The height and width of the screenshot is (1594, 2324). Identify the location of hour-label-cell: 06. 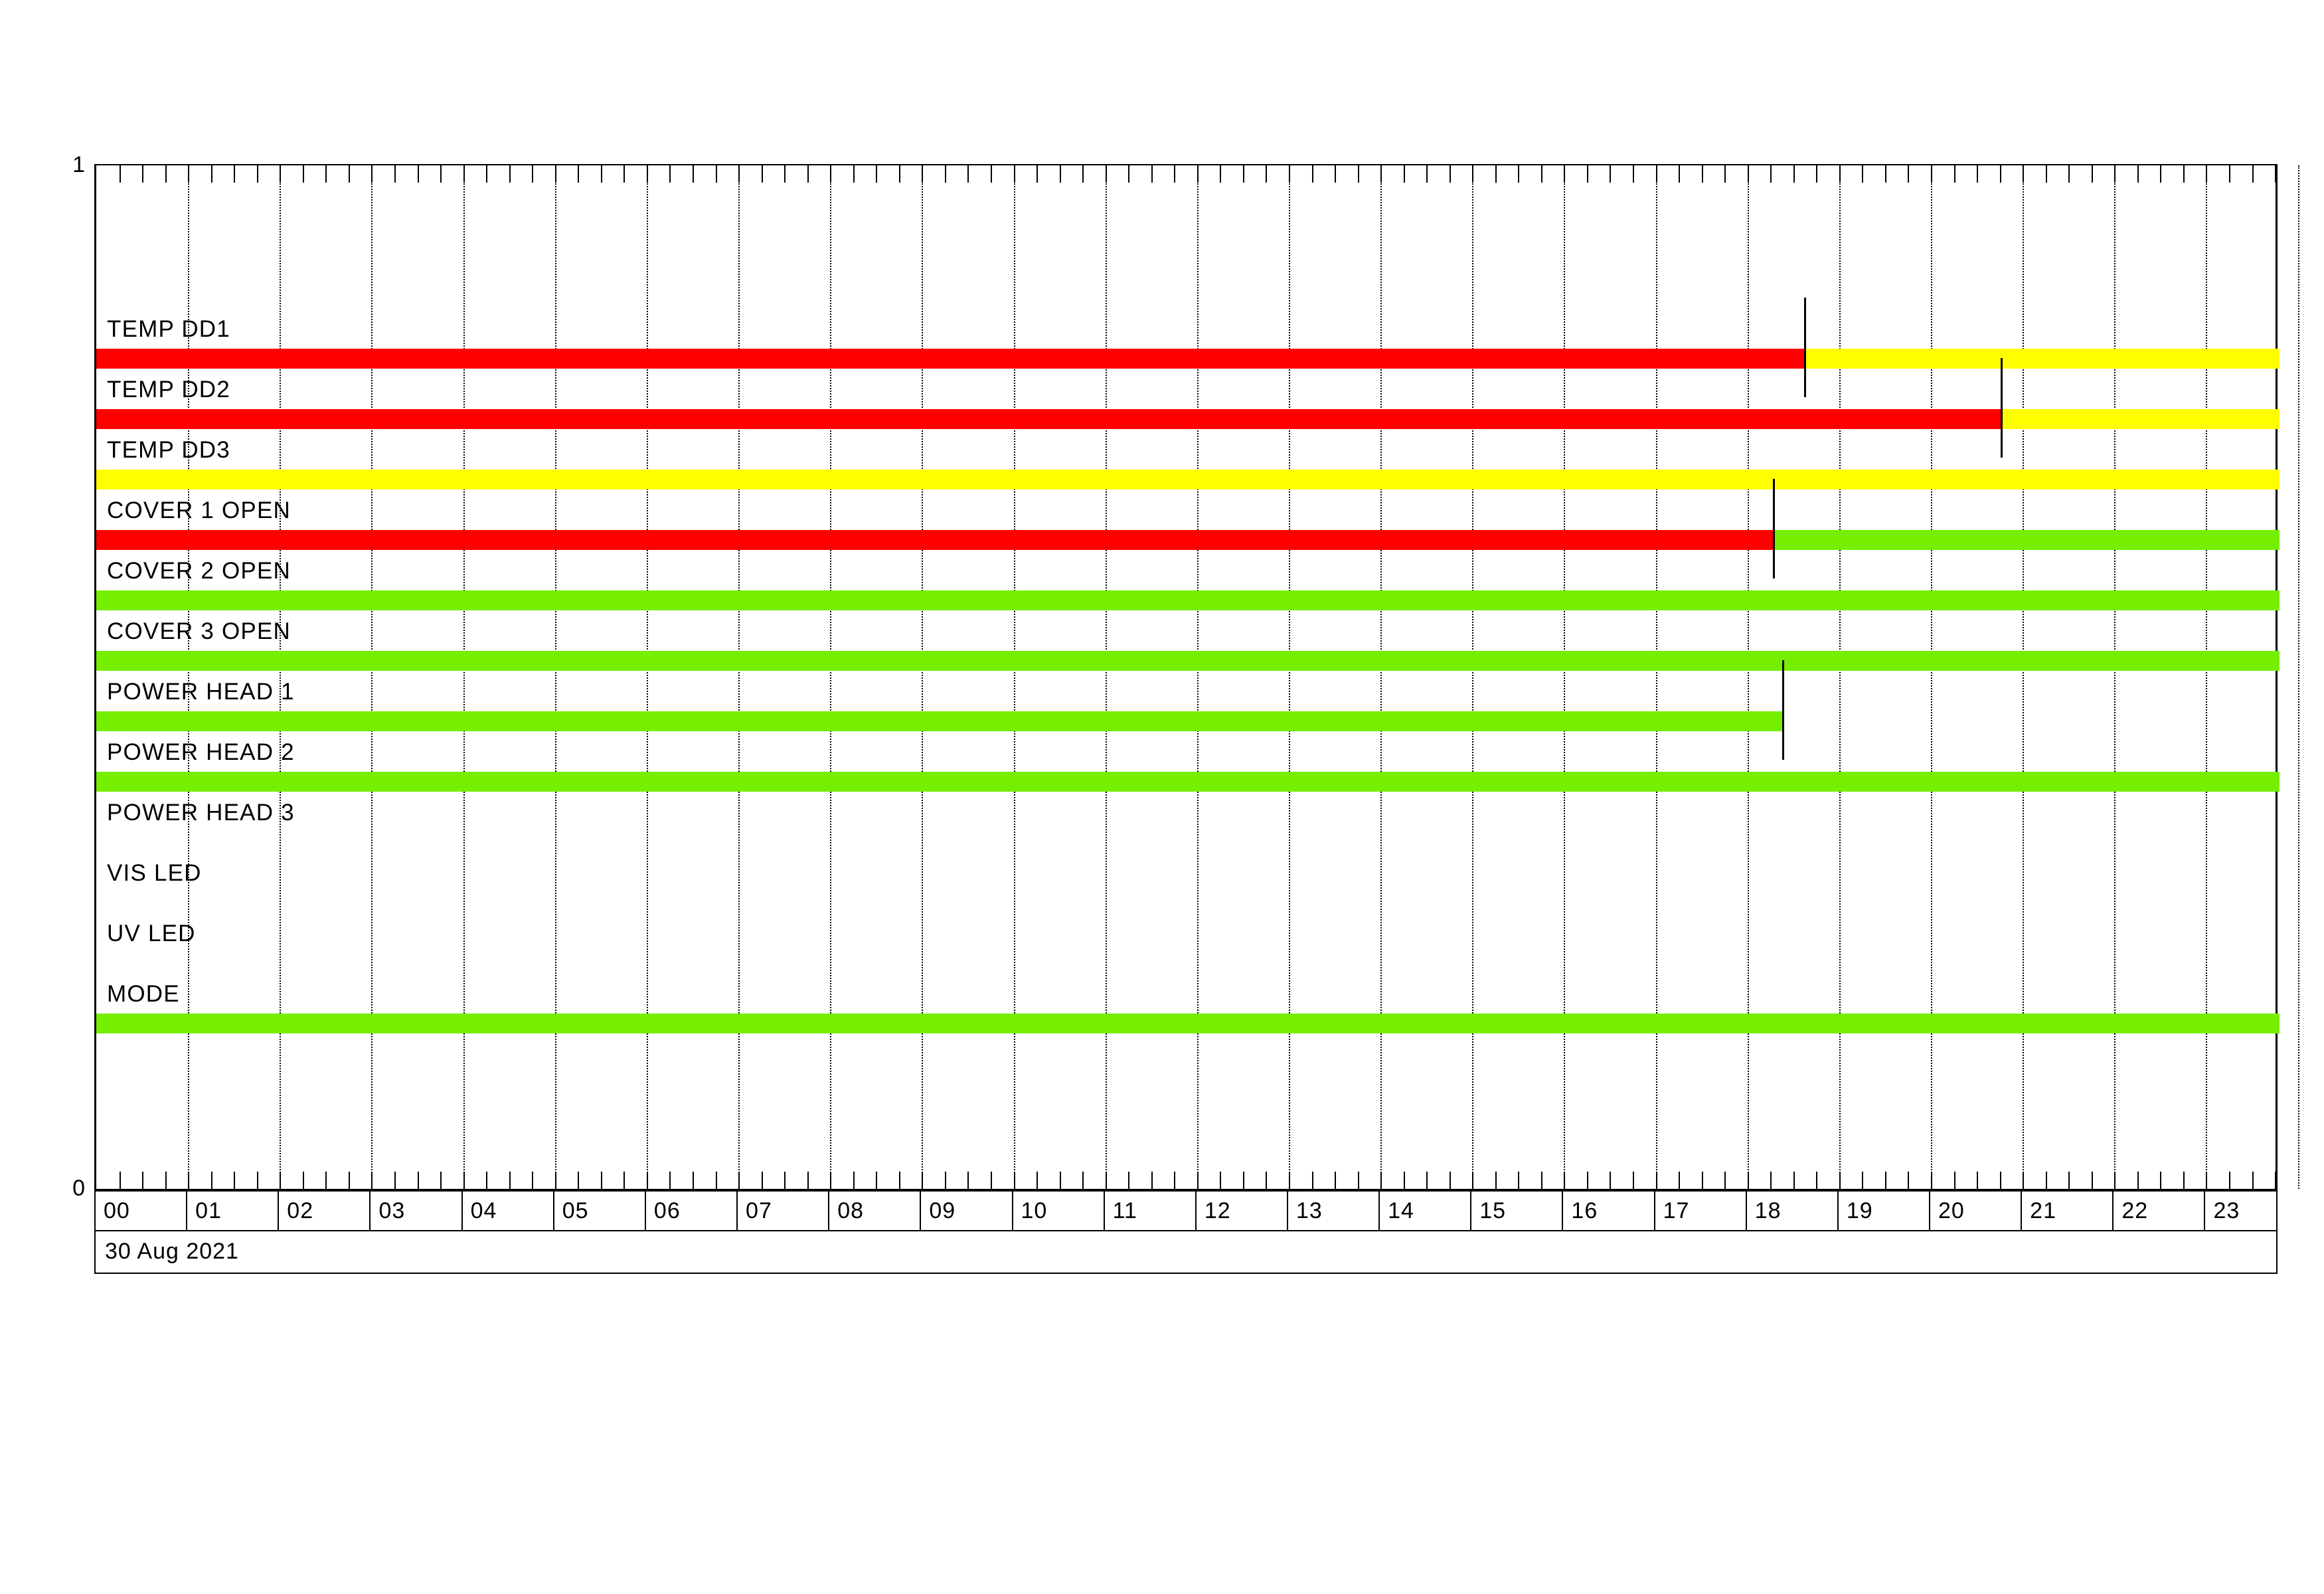
(692, 1211).